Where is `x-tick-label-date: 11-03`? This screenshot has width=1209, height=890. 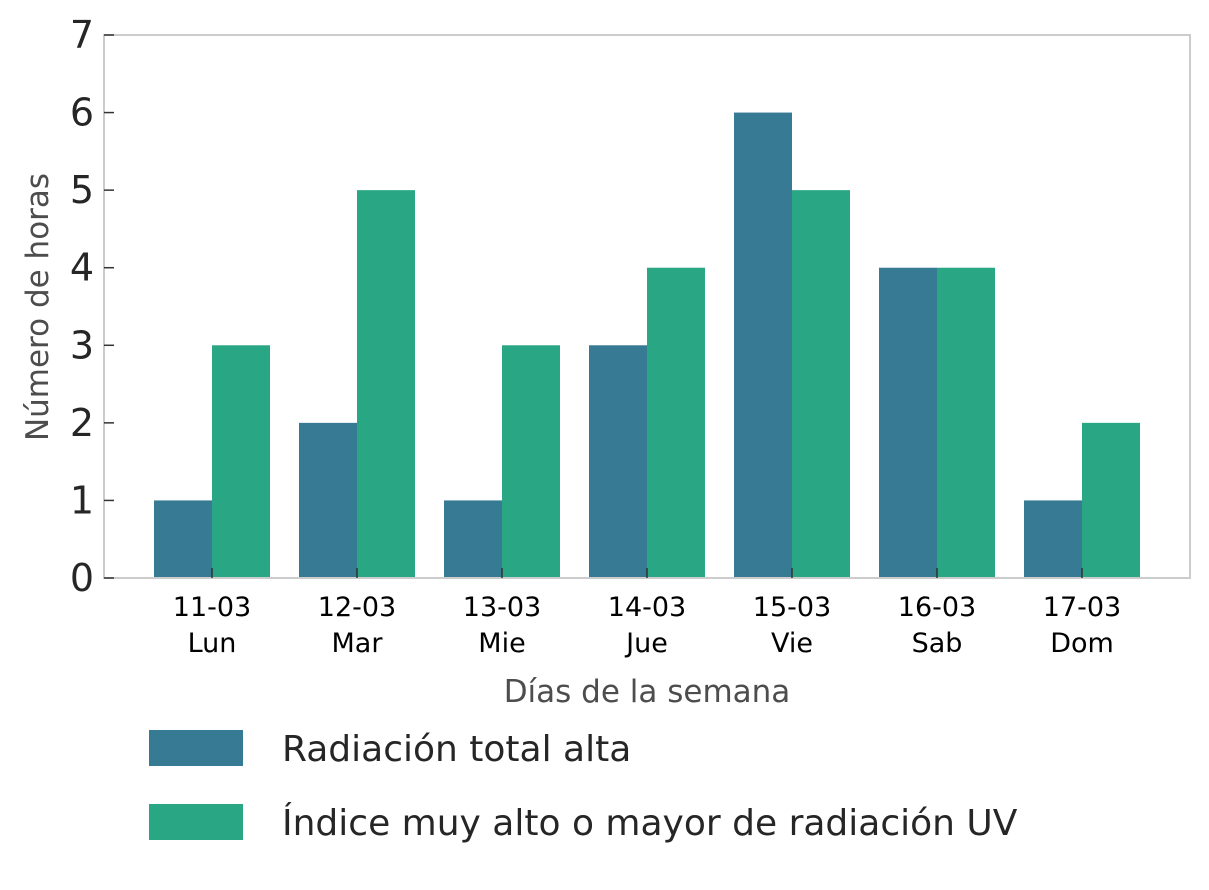
x-tick-label-date: 11-03 is located at coordinates (212, 607).